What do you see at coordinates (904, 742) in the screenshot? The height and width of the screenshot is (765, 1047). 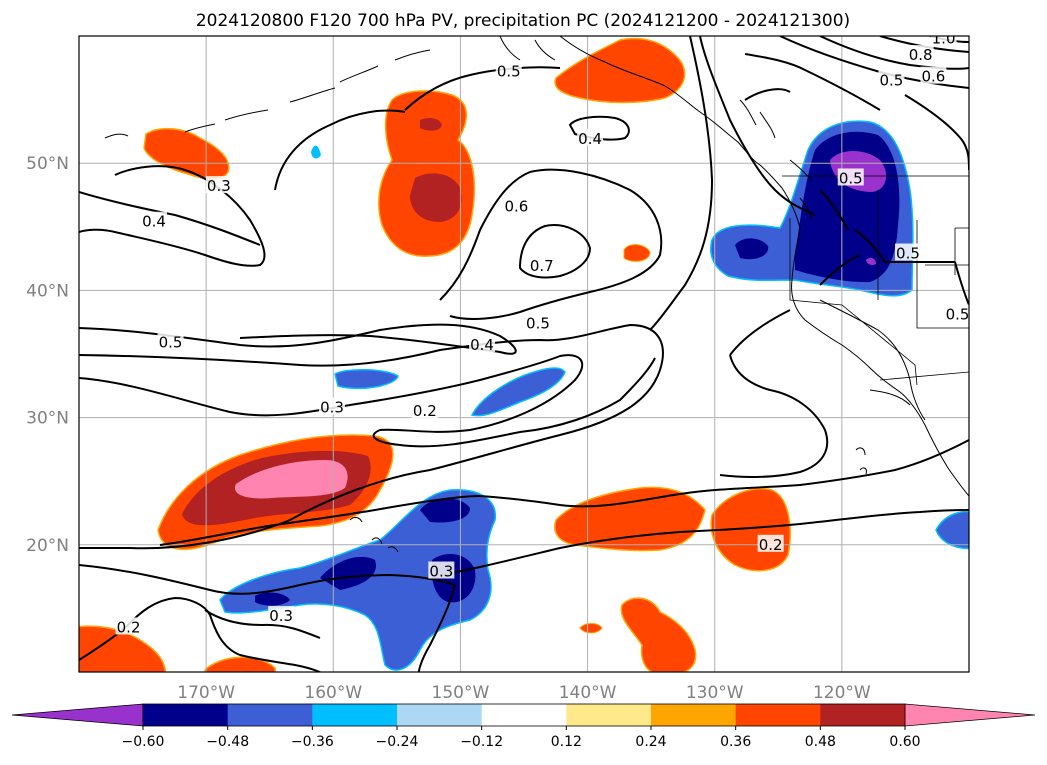 I see `colorbar-tick-label: 0.60` at bounding box center [904, 742].